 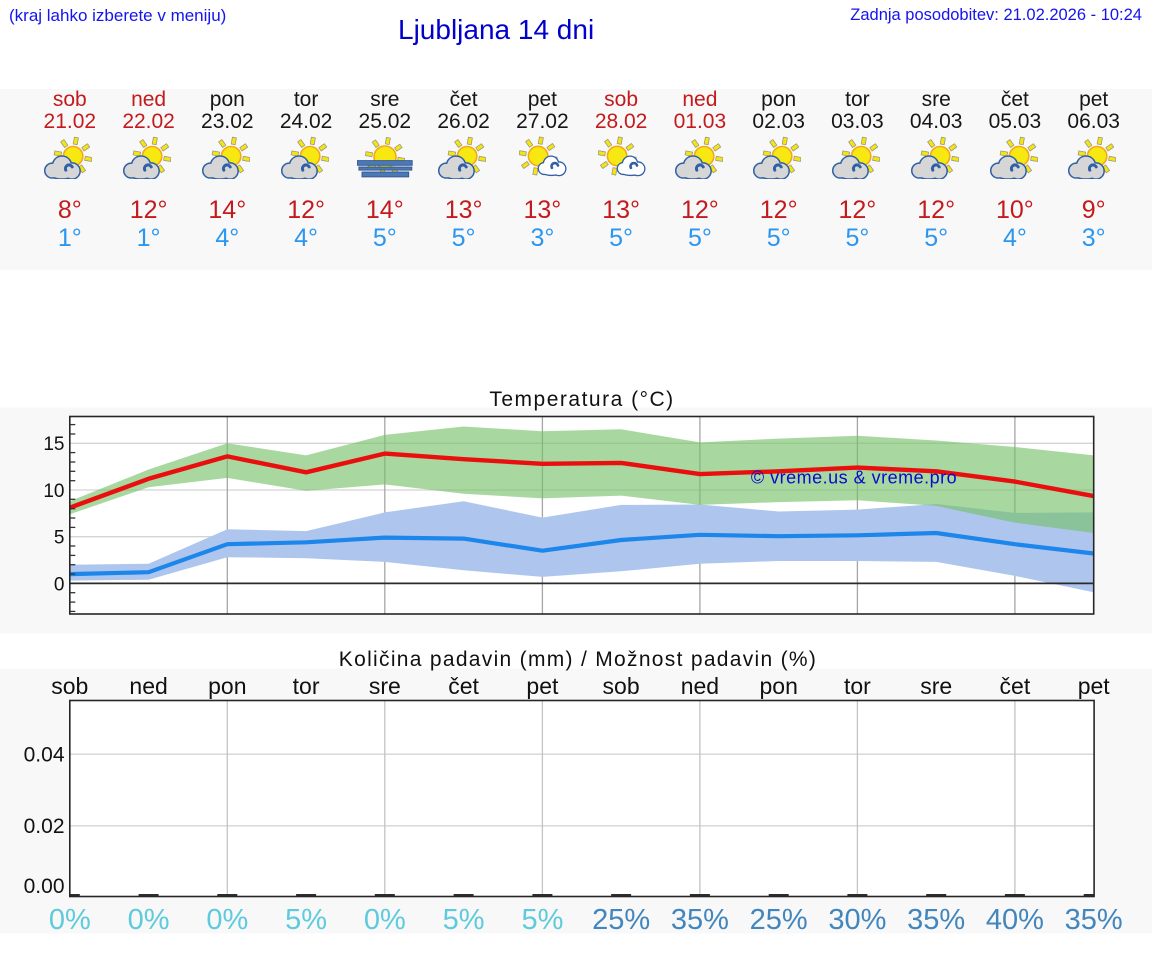 What do you see at coordinates (44, 826) in the screenshot?
I see `svg-text: 0.02` at bounding box center [44, 826].